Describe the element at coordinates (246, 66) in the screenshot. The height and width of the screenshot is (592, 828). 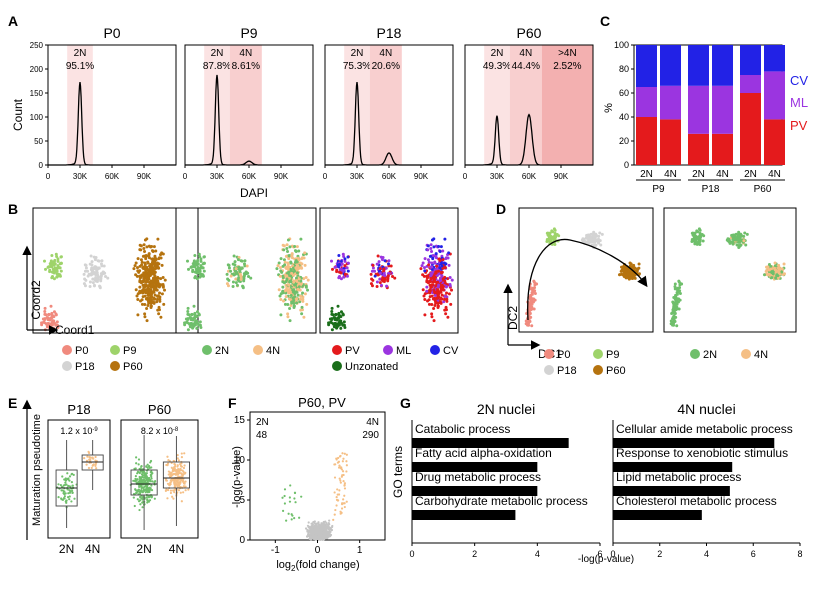
I see `gate-percent: 8.61%` at that location.